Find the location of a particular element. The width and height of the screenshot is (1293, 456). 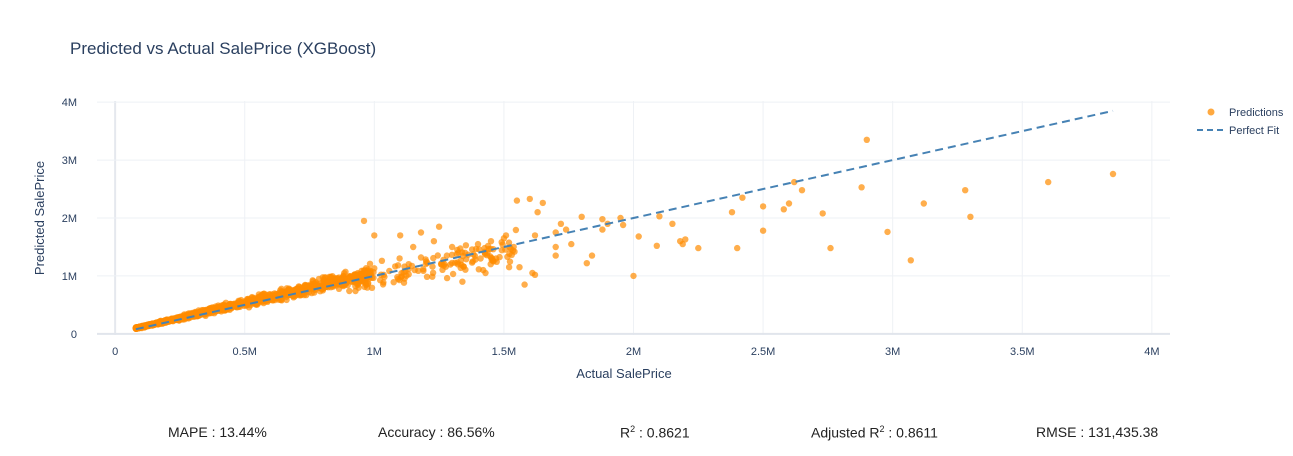

y-axis-title: Predicted SalePrice is located at coordinates (39, 218).